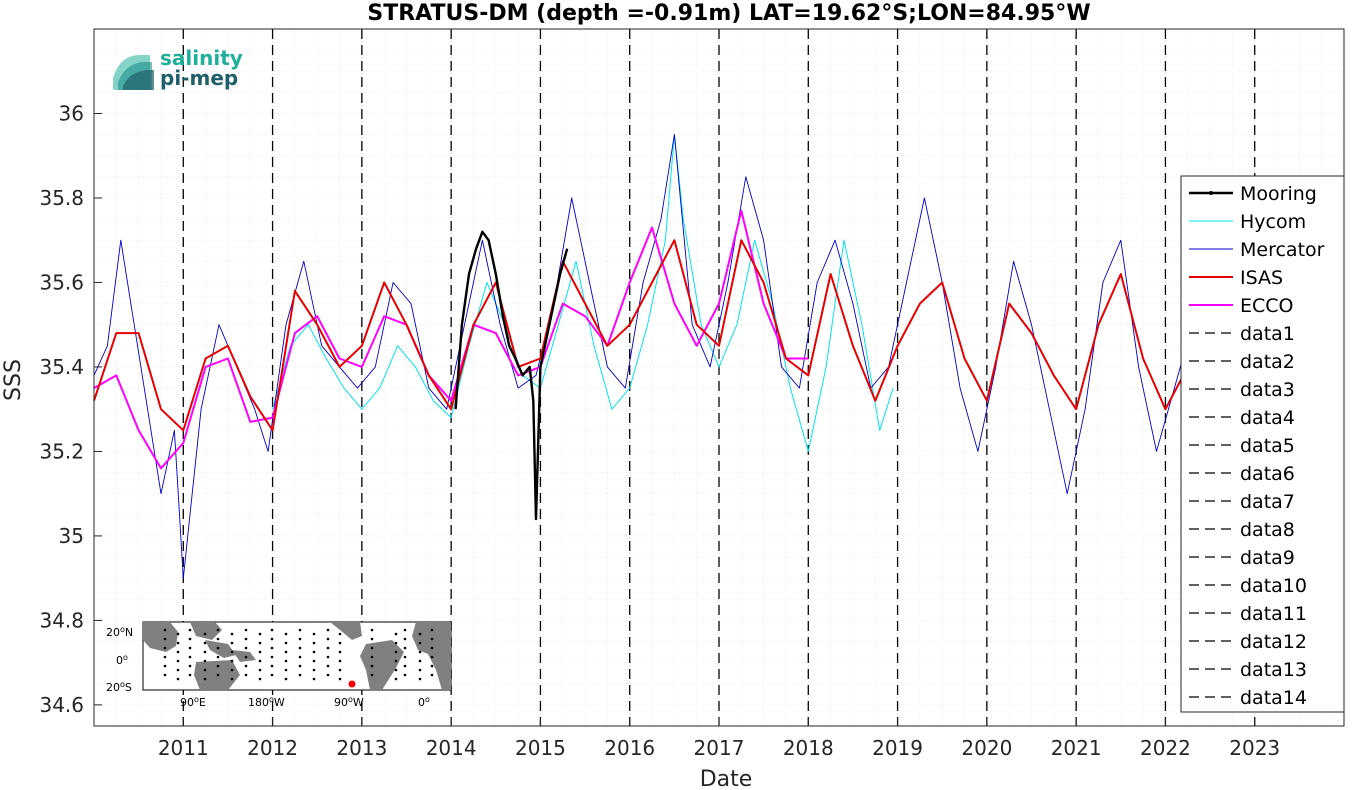  Describe the element at coordinates (1267, 390) in the screenshot. I see `legend-label-data3: data3` at that location.